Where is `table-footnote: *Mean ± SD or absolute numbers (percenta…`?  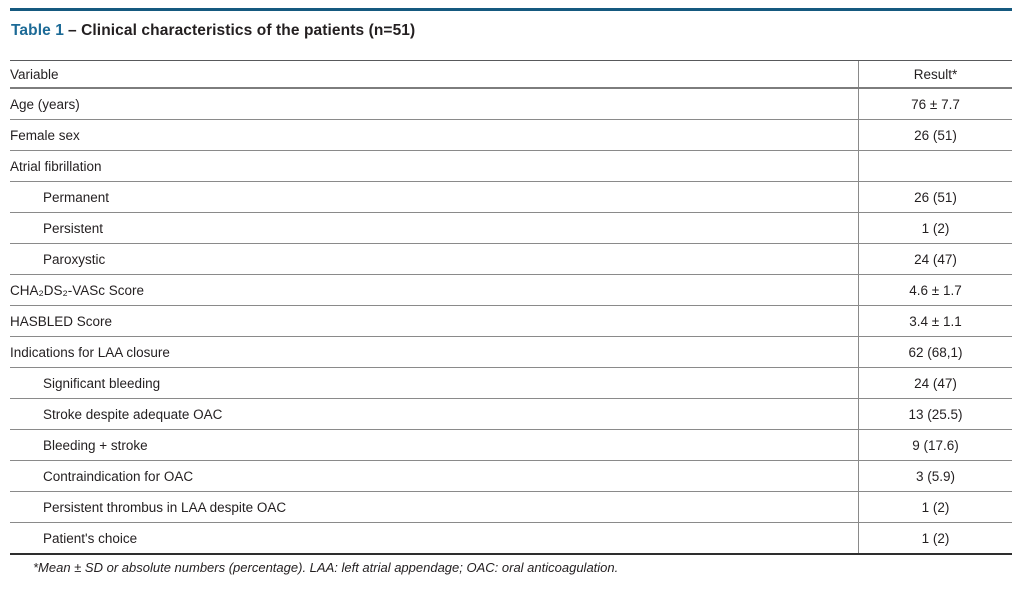
table-footnote: *Mean ± SD or absolute numbers (percenta… is located at coordinates (326, 567).